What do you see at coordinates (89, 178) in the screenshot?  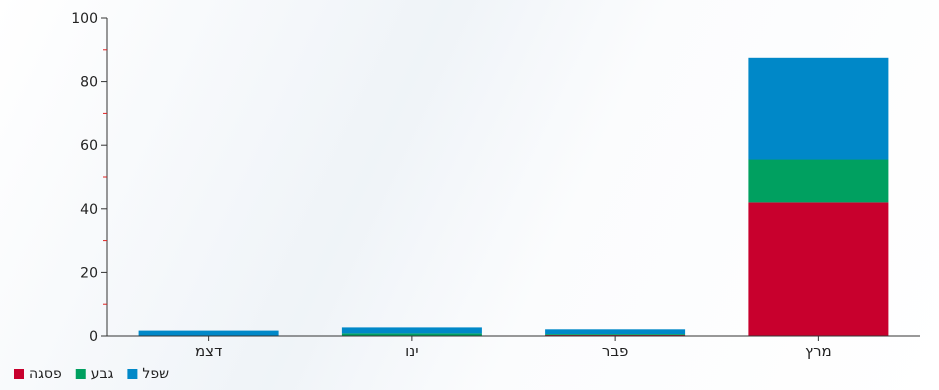 I see `y-axis: 0 20 40 60 80 100` at bounding box center [89, 178].